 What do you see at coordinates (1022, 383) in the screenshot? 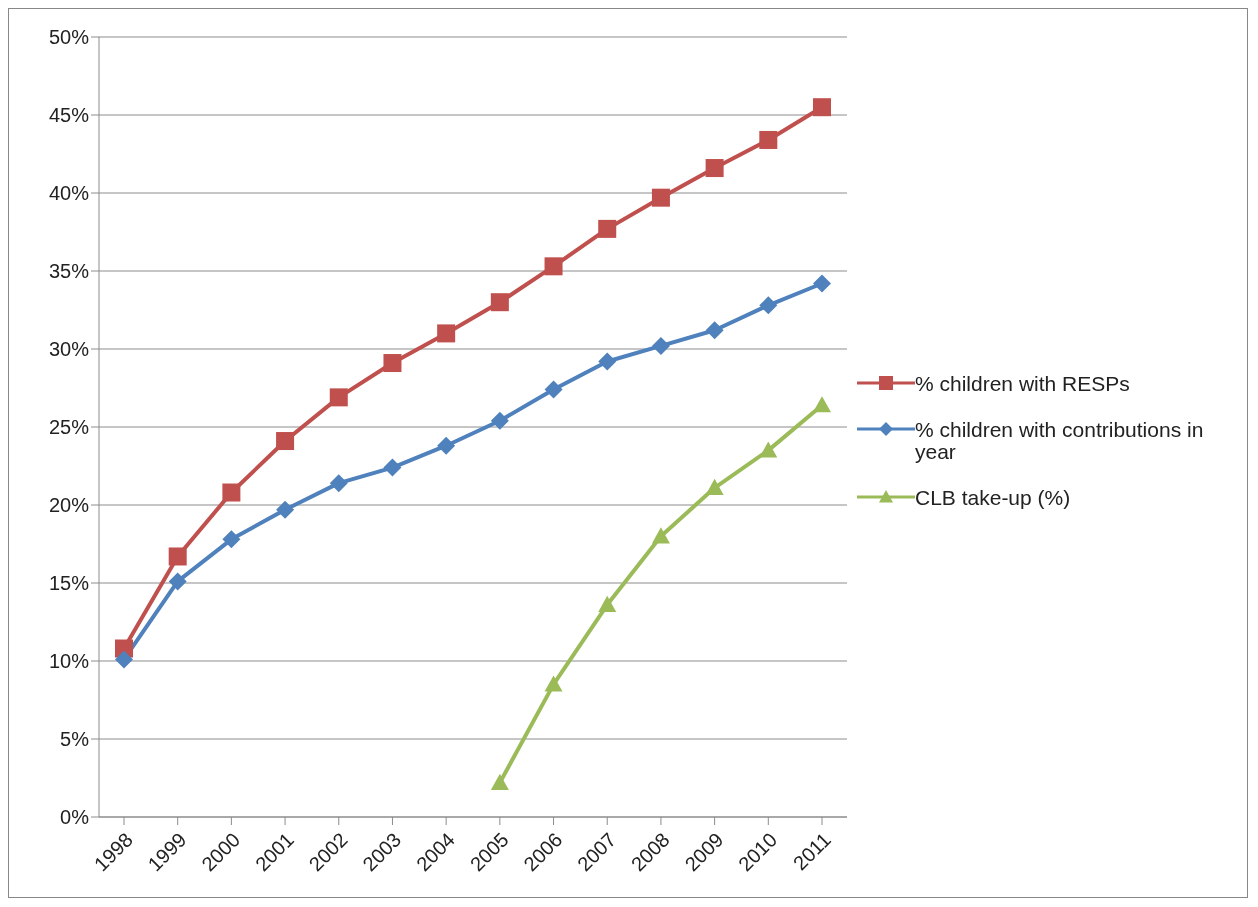
I see `legend-label: % children with RESPs` at bounding box center [1022, 383].